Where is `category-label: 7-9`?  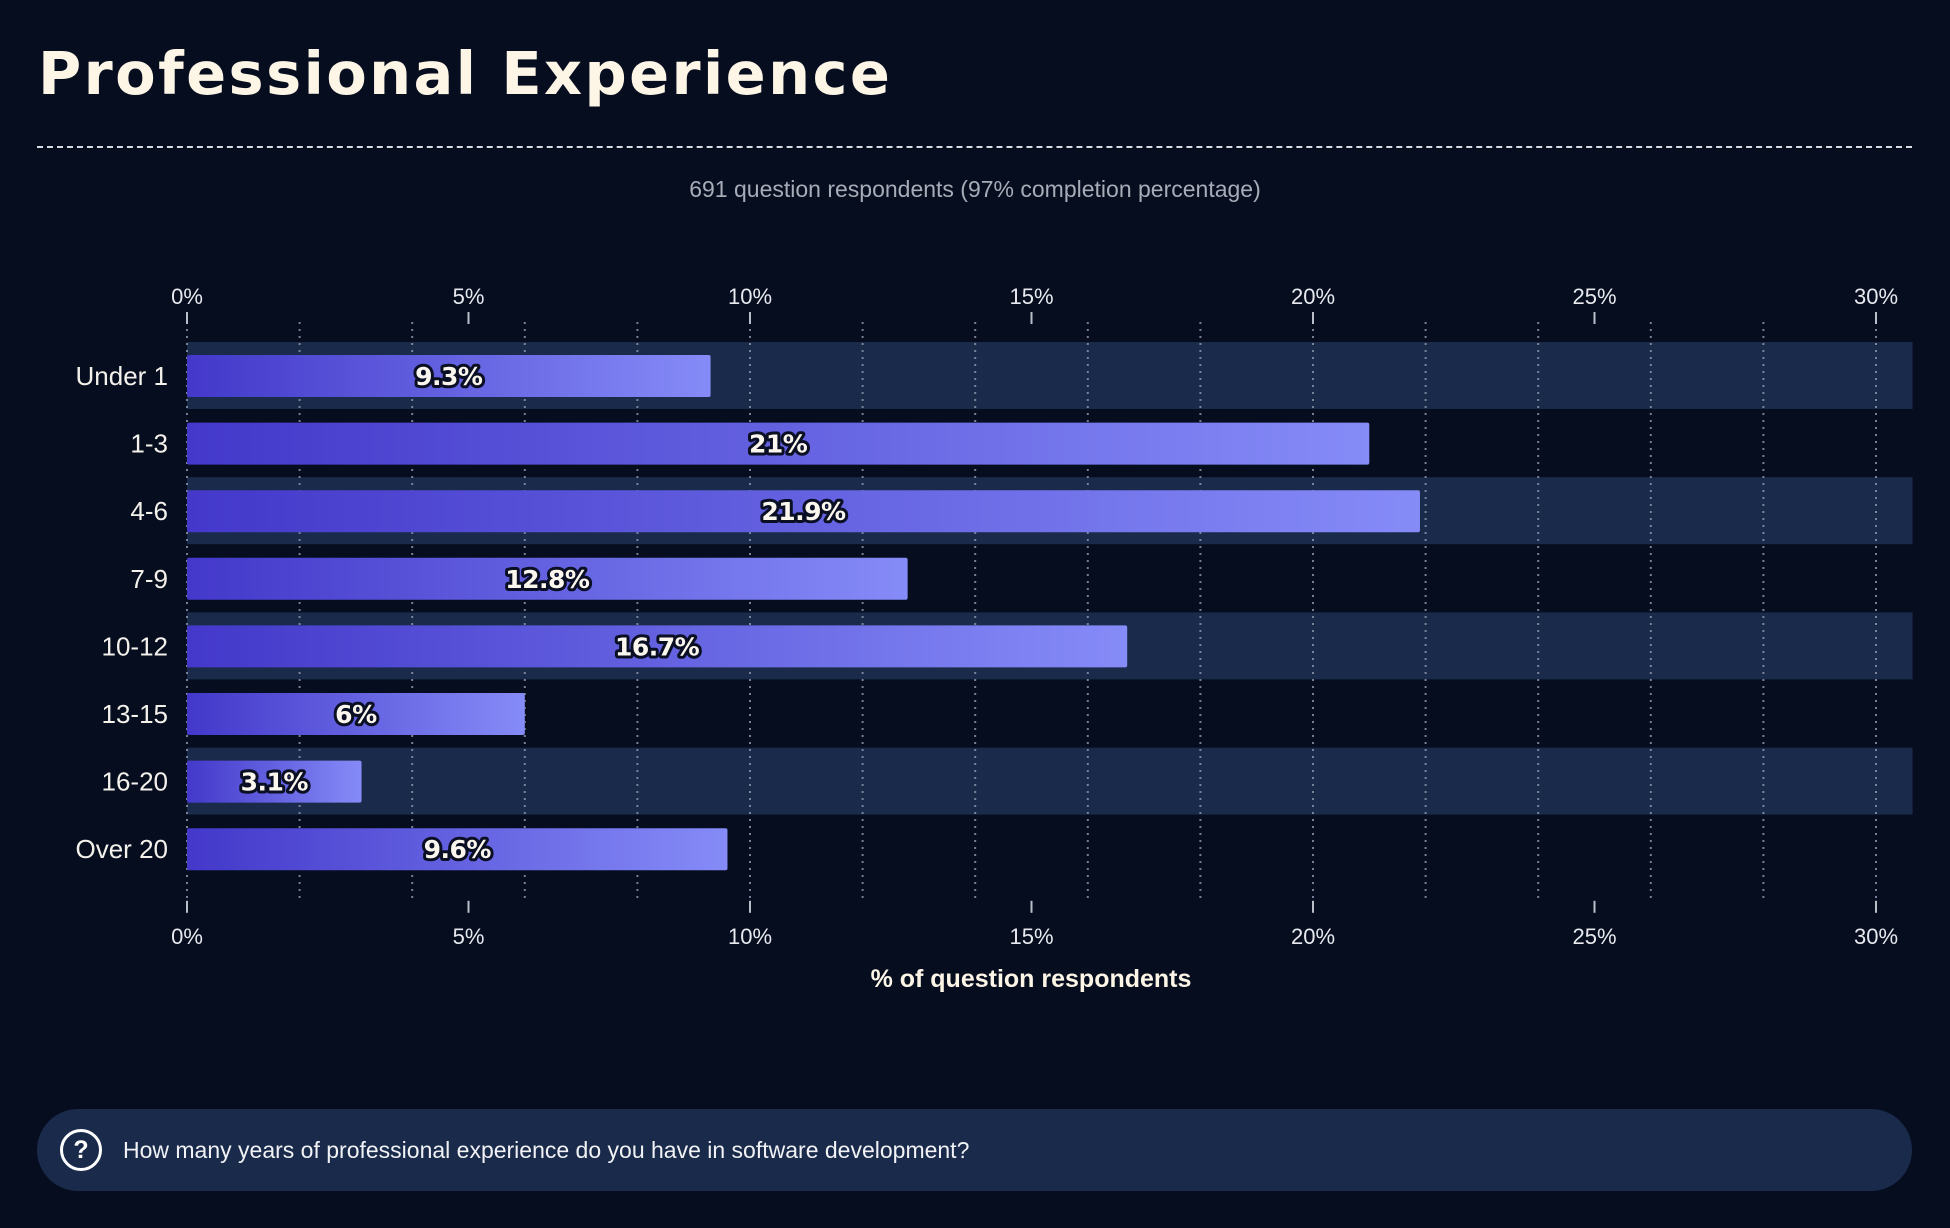 category-label: 7-9 is located at coordinates (149, 579).